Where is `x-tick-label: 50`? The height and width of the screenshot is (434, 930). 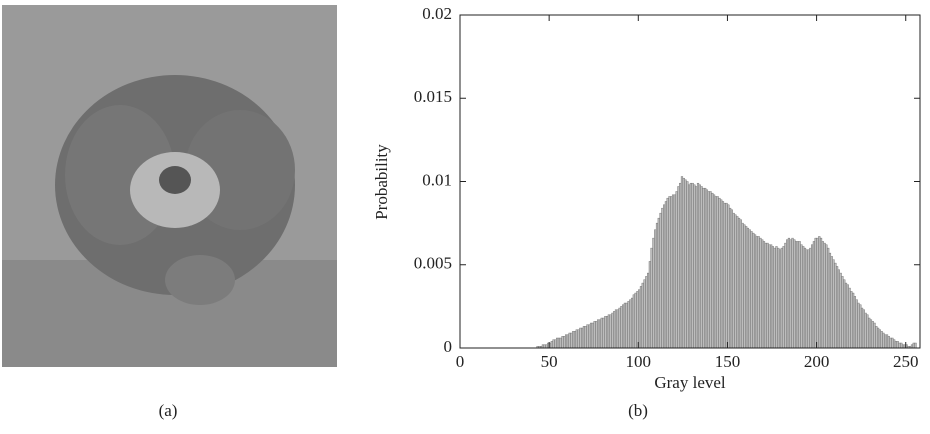
x-tick-label: 50 is located at coordinates (549, 361).